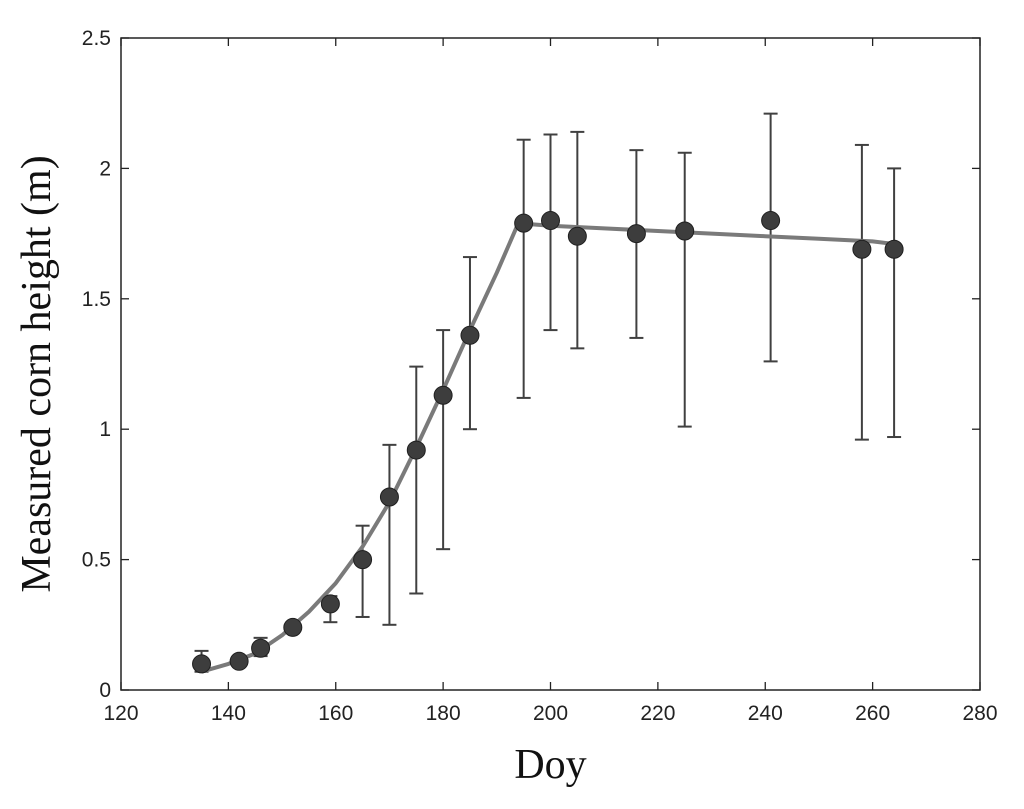  I want to click on y-tick-label: 1, so click(105, 429).